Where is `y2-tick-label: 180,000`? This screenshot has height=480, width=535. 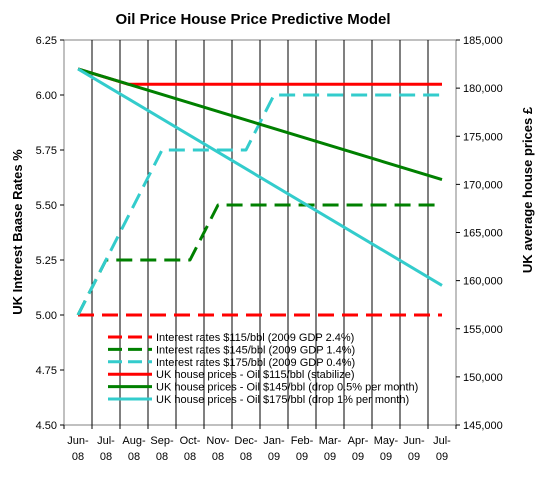
y2-tick-label: 180,000 is located at coordinates (483, 89).